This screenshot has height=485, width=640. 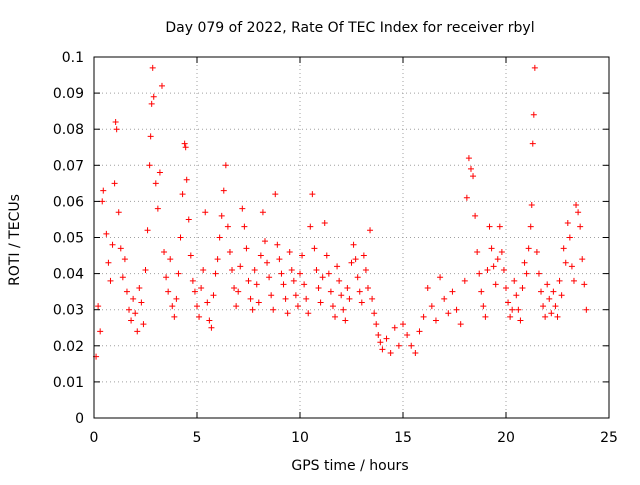 What do you see at coordinates (15, 240) in the screenshot?
I see `y-axis-label: ROTI / TECUs` at bounding box center [15, 240].